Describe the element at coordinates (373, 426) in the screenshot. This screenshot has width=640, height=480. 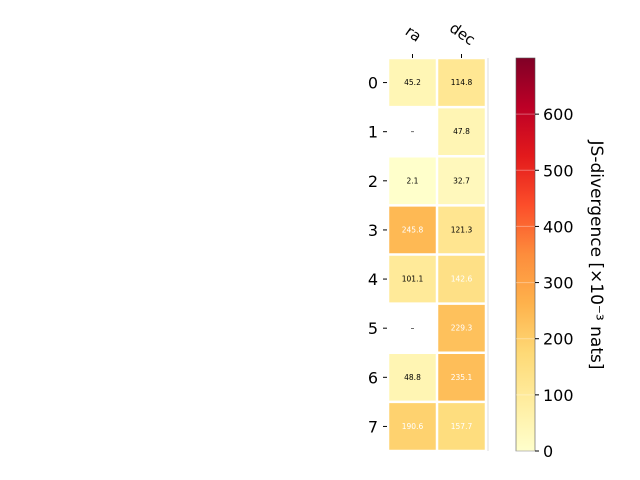
I see `y-tick-label: 7` at that location.